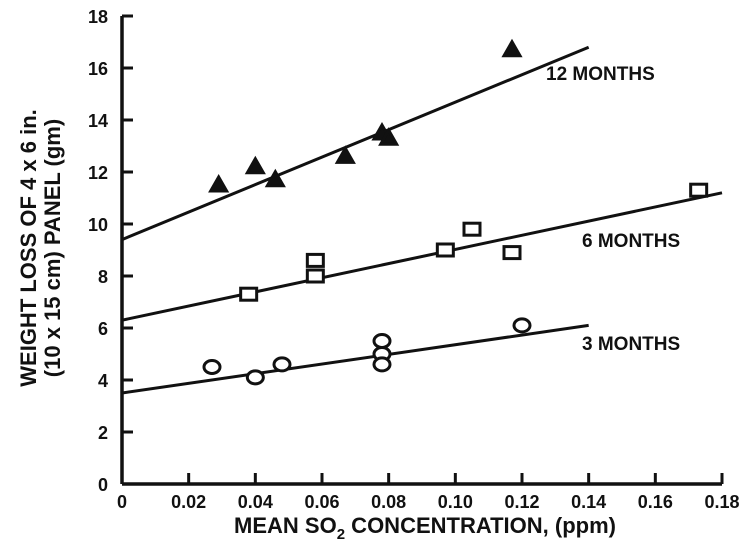  I want to click on x-tick-label: 0.04, so click(255, 502).